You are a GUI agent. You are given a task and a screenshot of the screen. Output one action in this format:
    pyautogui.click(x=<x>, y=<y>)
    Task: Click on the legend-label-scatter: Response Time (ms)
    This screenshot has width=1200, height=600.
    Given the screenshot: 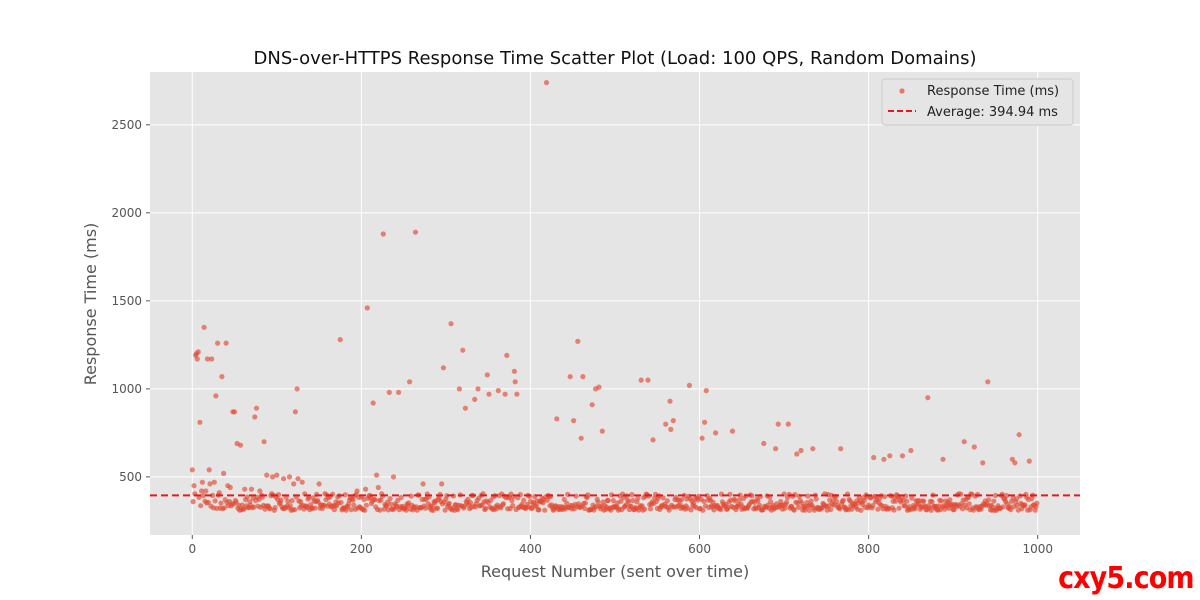 What is the action you would take?
    pyautogui.click(x=993, y=91)
    